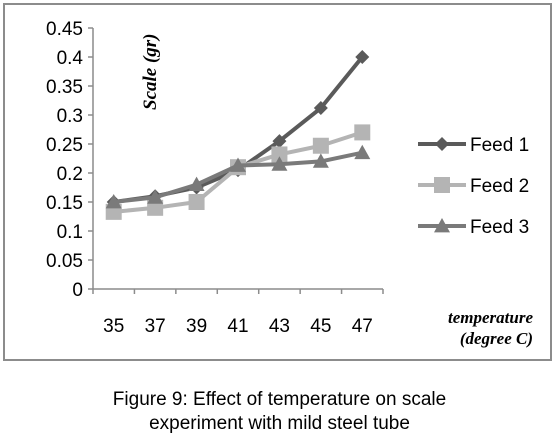 The width and height of the screenshot is (559, 443). Describe the element at coordinates (70, 174) in the screenshot. I see `y-tick-label: 0.2` at that location.